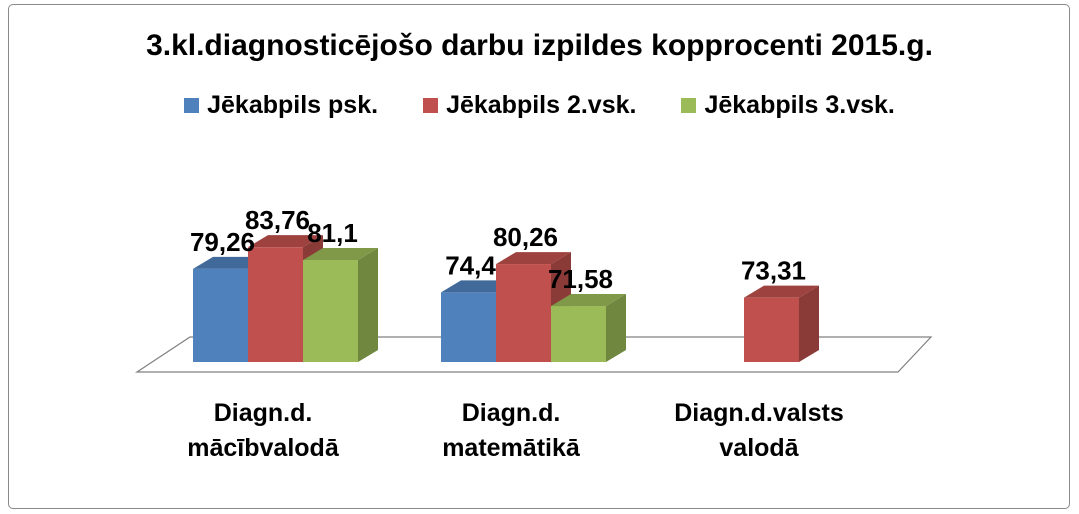  I want to click on legend-item-jekabpils-psk: Jēkabpils psk., so click(281, 105).